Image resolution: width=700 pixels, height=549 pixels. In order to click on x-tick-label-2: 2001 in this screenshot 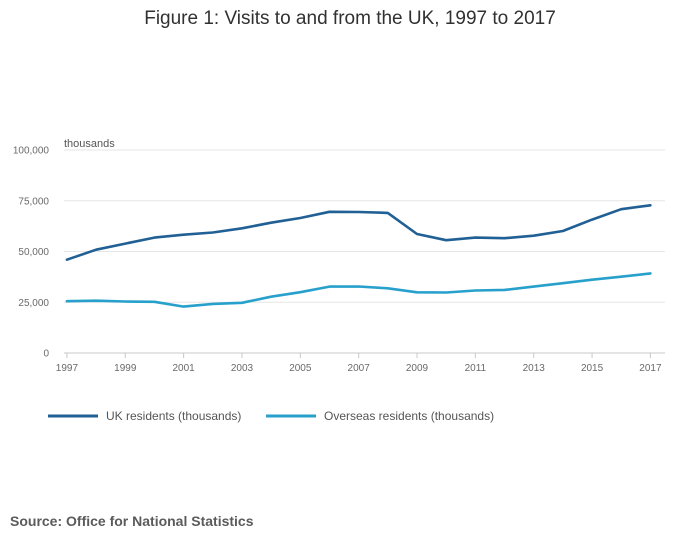, I will do `click(183, 368)`.